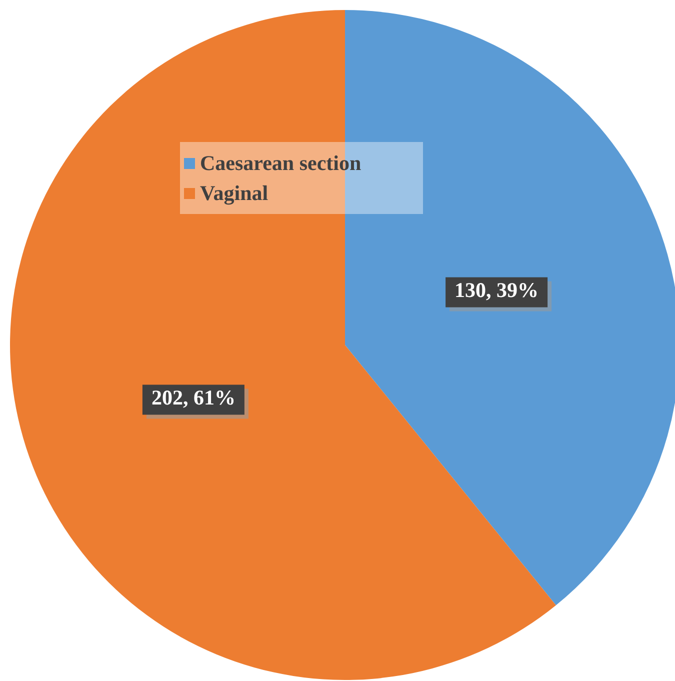 The width and height of the screenshot is (675, 681). I want to click on legend-label: Caesarean section, so click(281, 163).